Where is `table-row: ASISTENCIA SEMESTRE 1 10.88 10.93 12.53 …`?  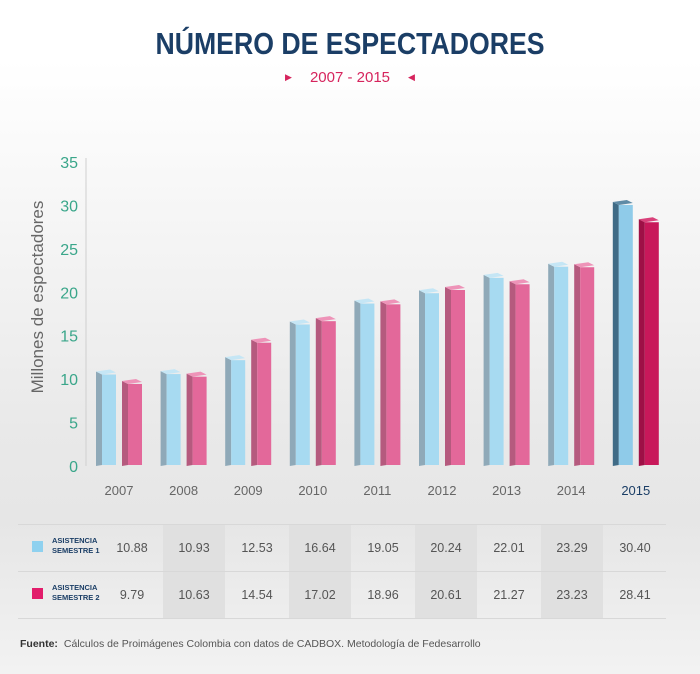
table-row: ASISTENCIA SEMESTRE 1 10.88 10.93 12.53 … is located at coordinates (342, 548).